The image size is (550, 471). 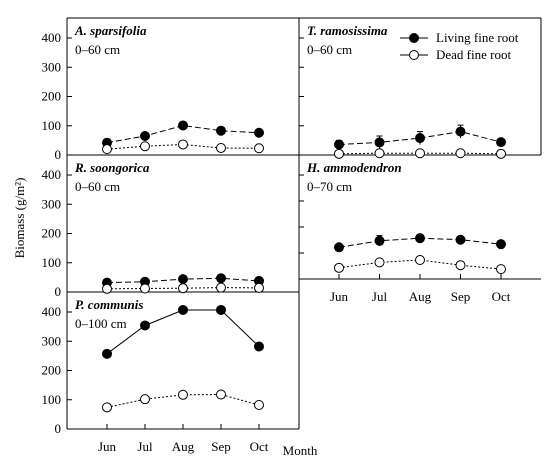 I want to click on legend-living-label: Living fine root, so click(x=477, y=37).